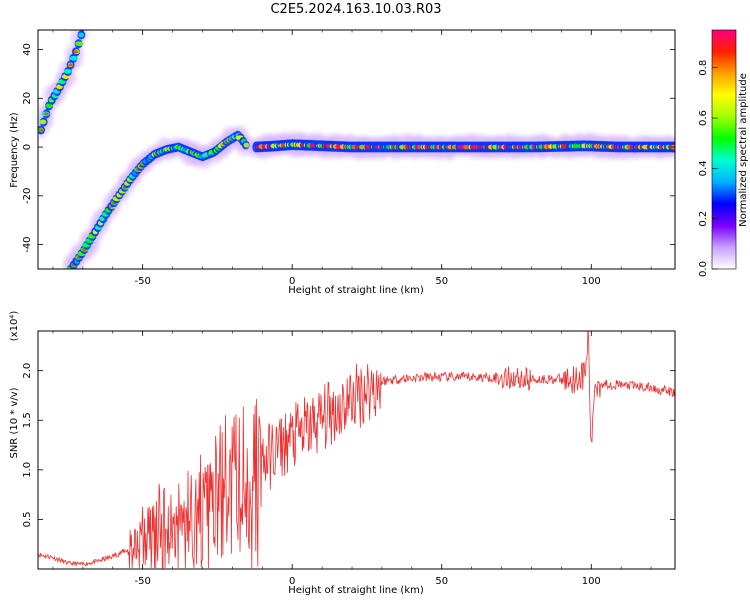  What do you see at coordinates (27, 196) in the screenshot?
I see `spectrogram-y-tick-label: -20` at bounding box center [27, 196].